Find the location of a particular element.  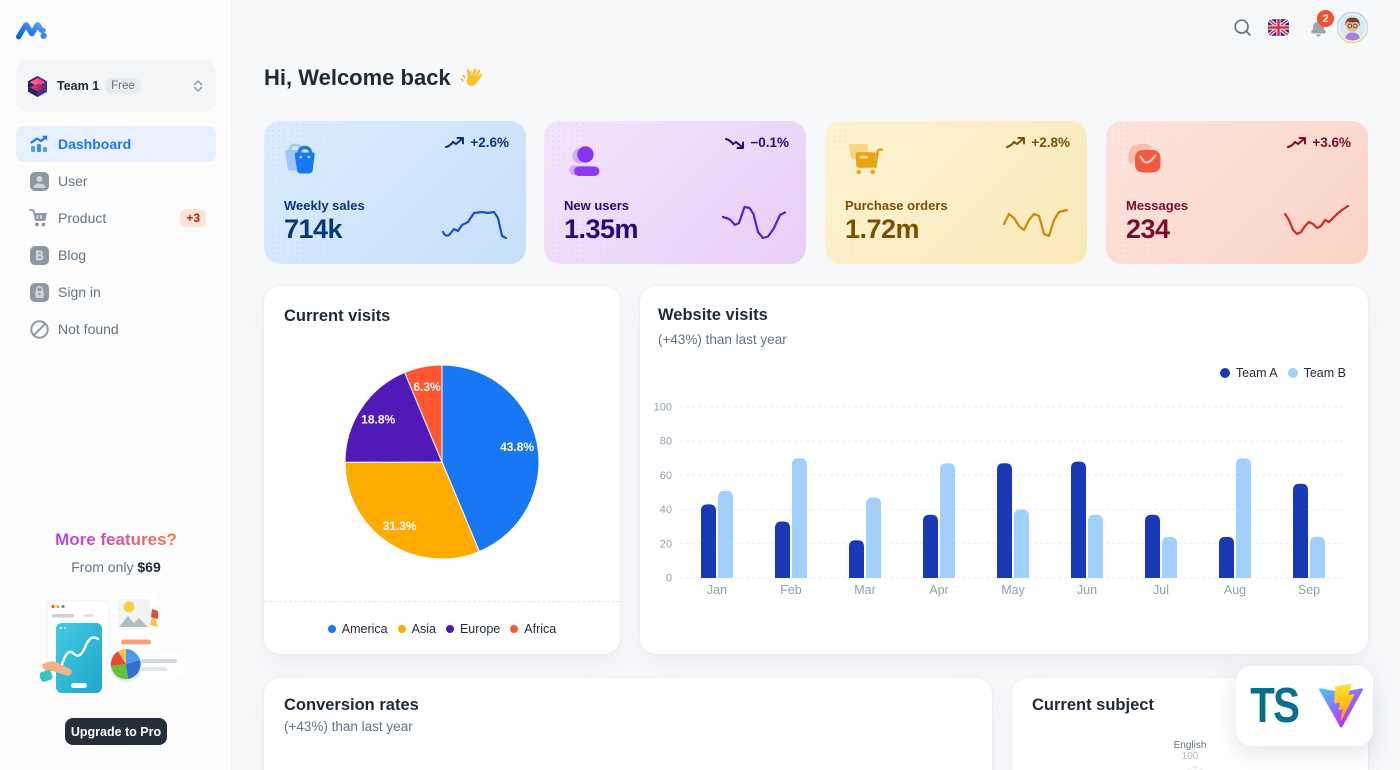

svg-text: 80 is located at coordinates (666, 442).